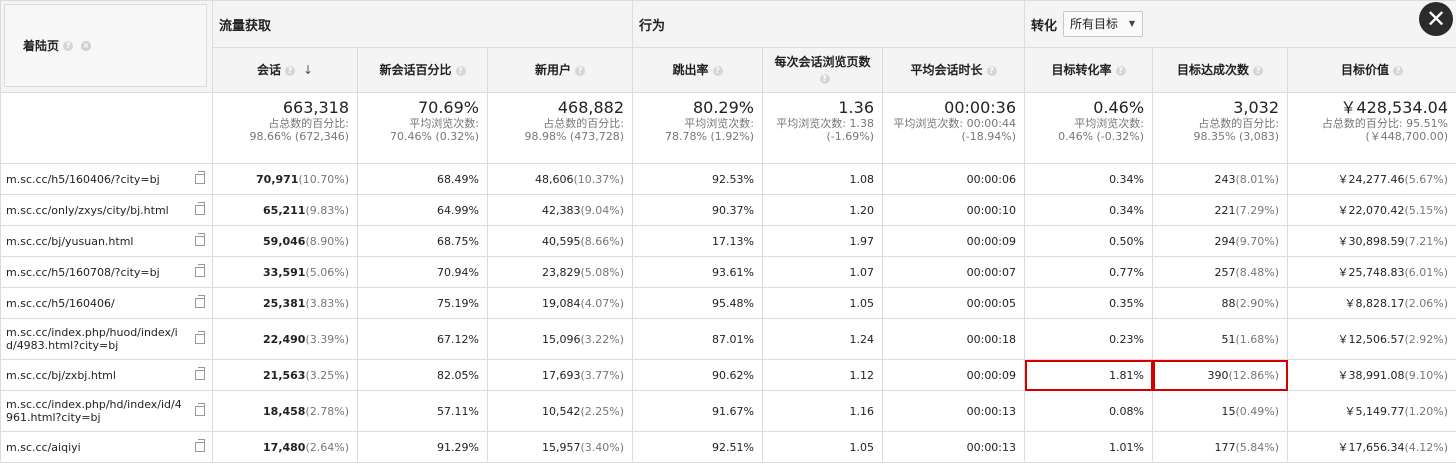 The image size is (1456, 463). I want to click on sessions-cell: 18,458(2.78%), so click(285, 411).